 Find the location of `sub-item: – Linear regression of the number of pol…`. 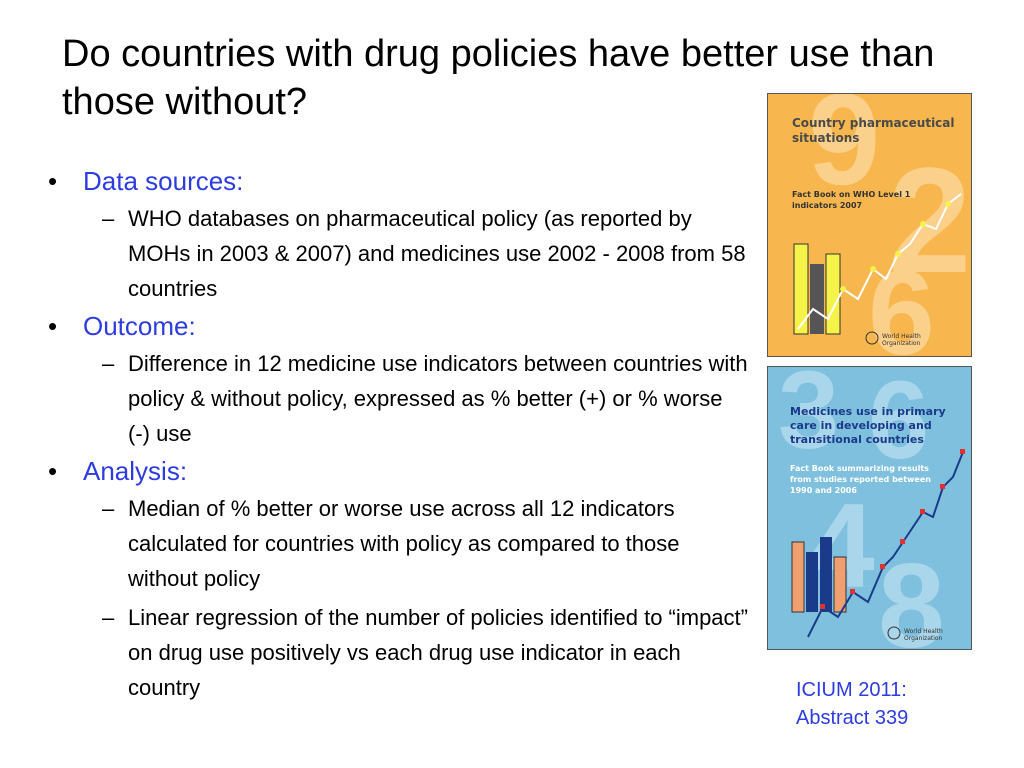

sub-item: – Linear regression of the number of pol… is located at coordinates (398, 652).